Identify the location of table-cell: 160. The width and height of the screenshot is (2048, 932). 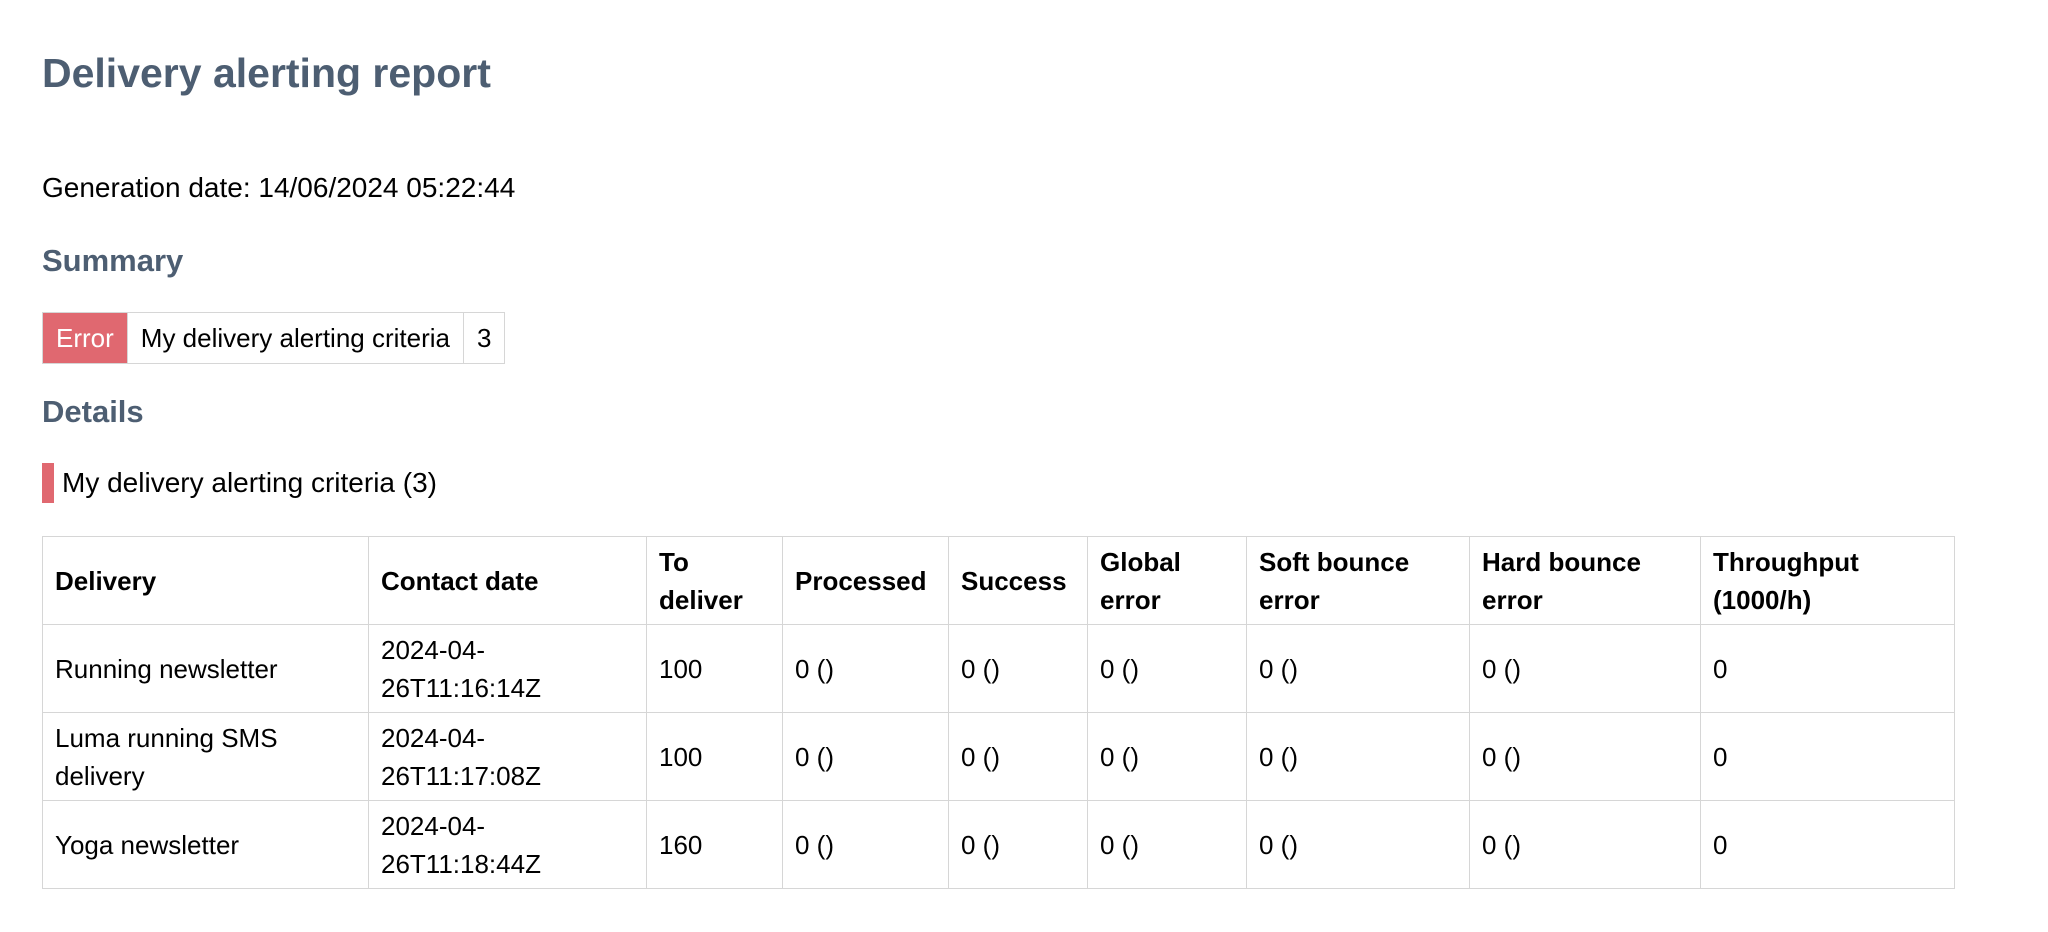
(714, 844).